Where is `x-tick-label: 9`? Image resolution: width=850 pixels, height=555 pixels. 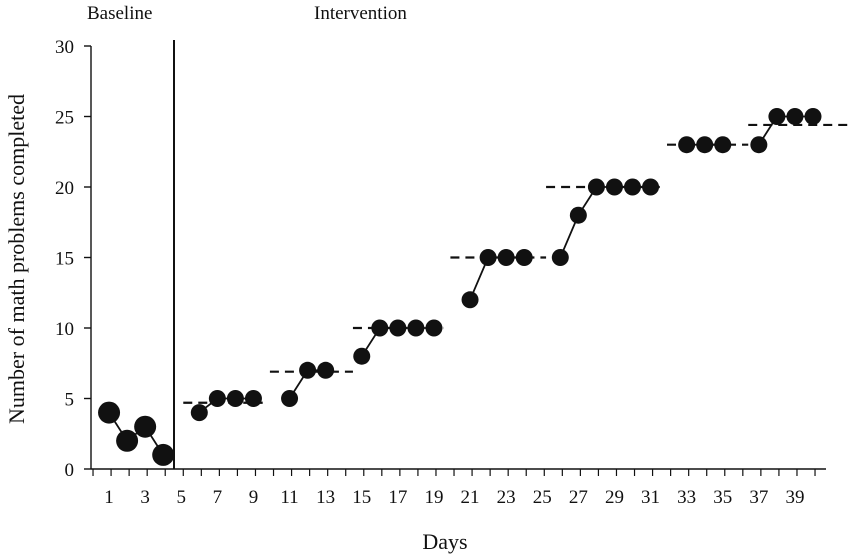 x-tick-label: 9 is located at coordinates (254, 497).